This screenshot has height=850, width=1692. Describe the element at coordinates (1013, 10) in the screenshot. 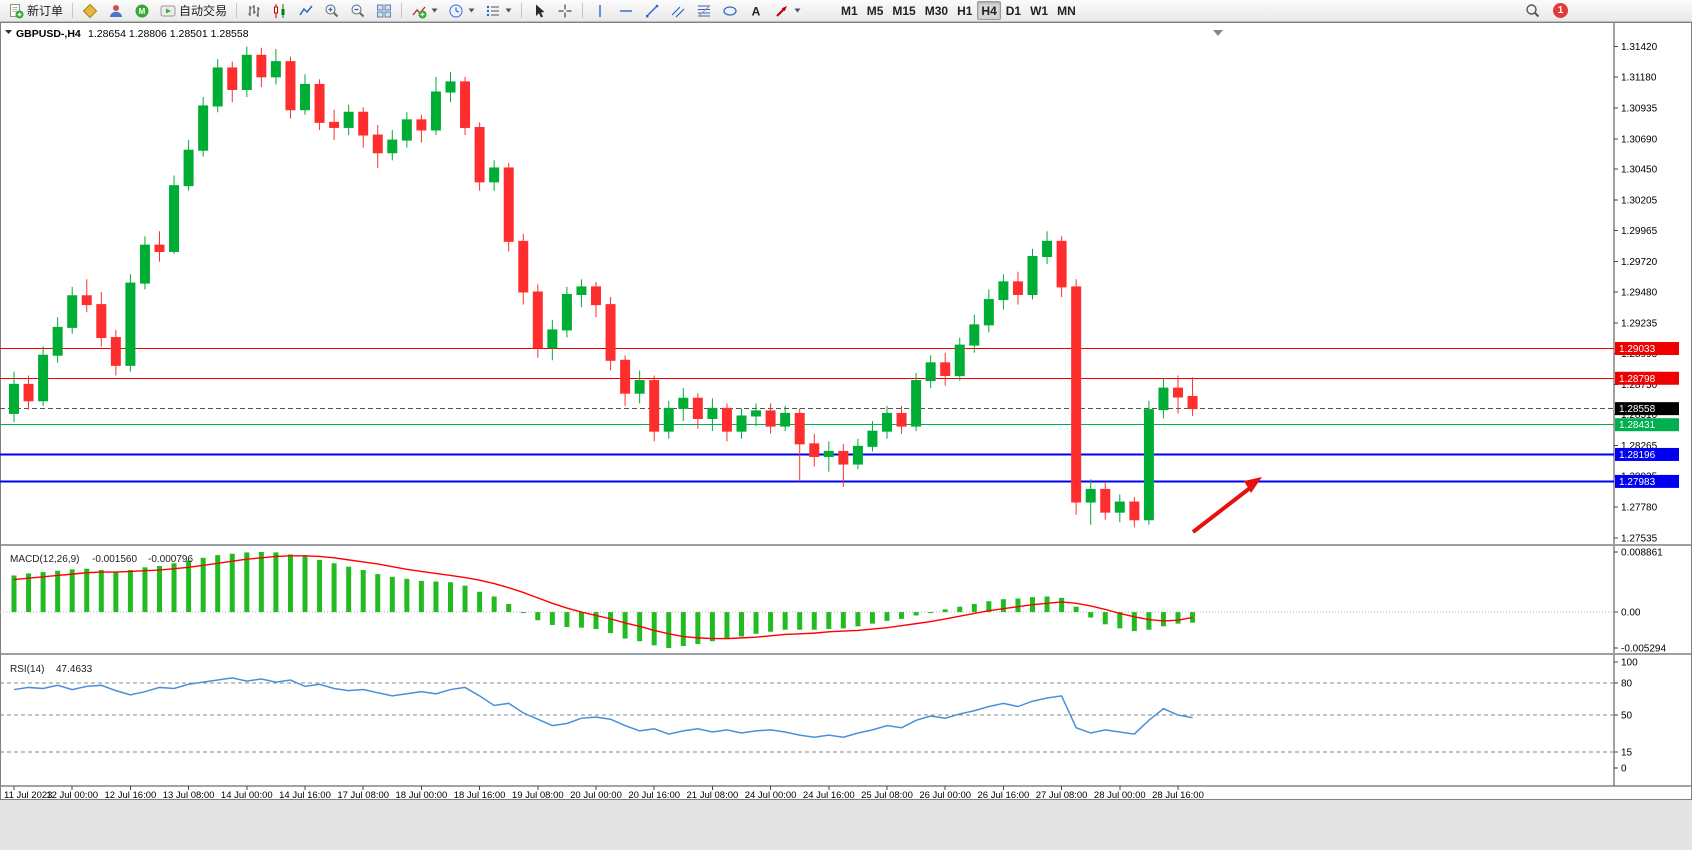

I see `timeframe-button-d1: D1` at that location.